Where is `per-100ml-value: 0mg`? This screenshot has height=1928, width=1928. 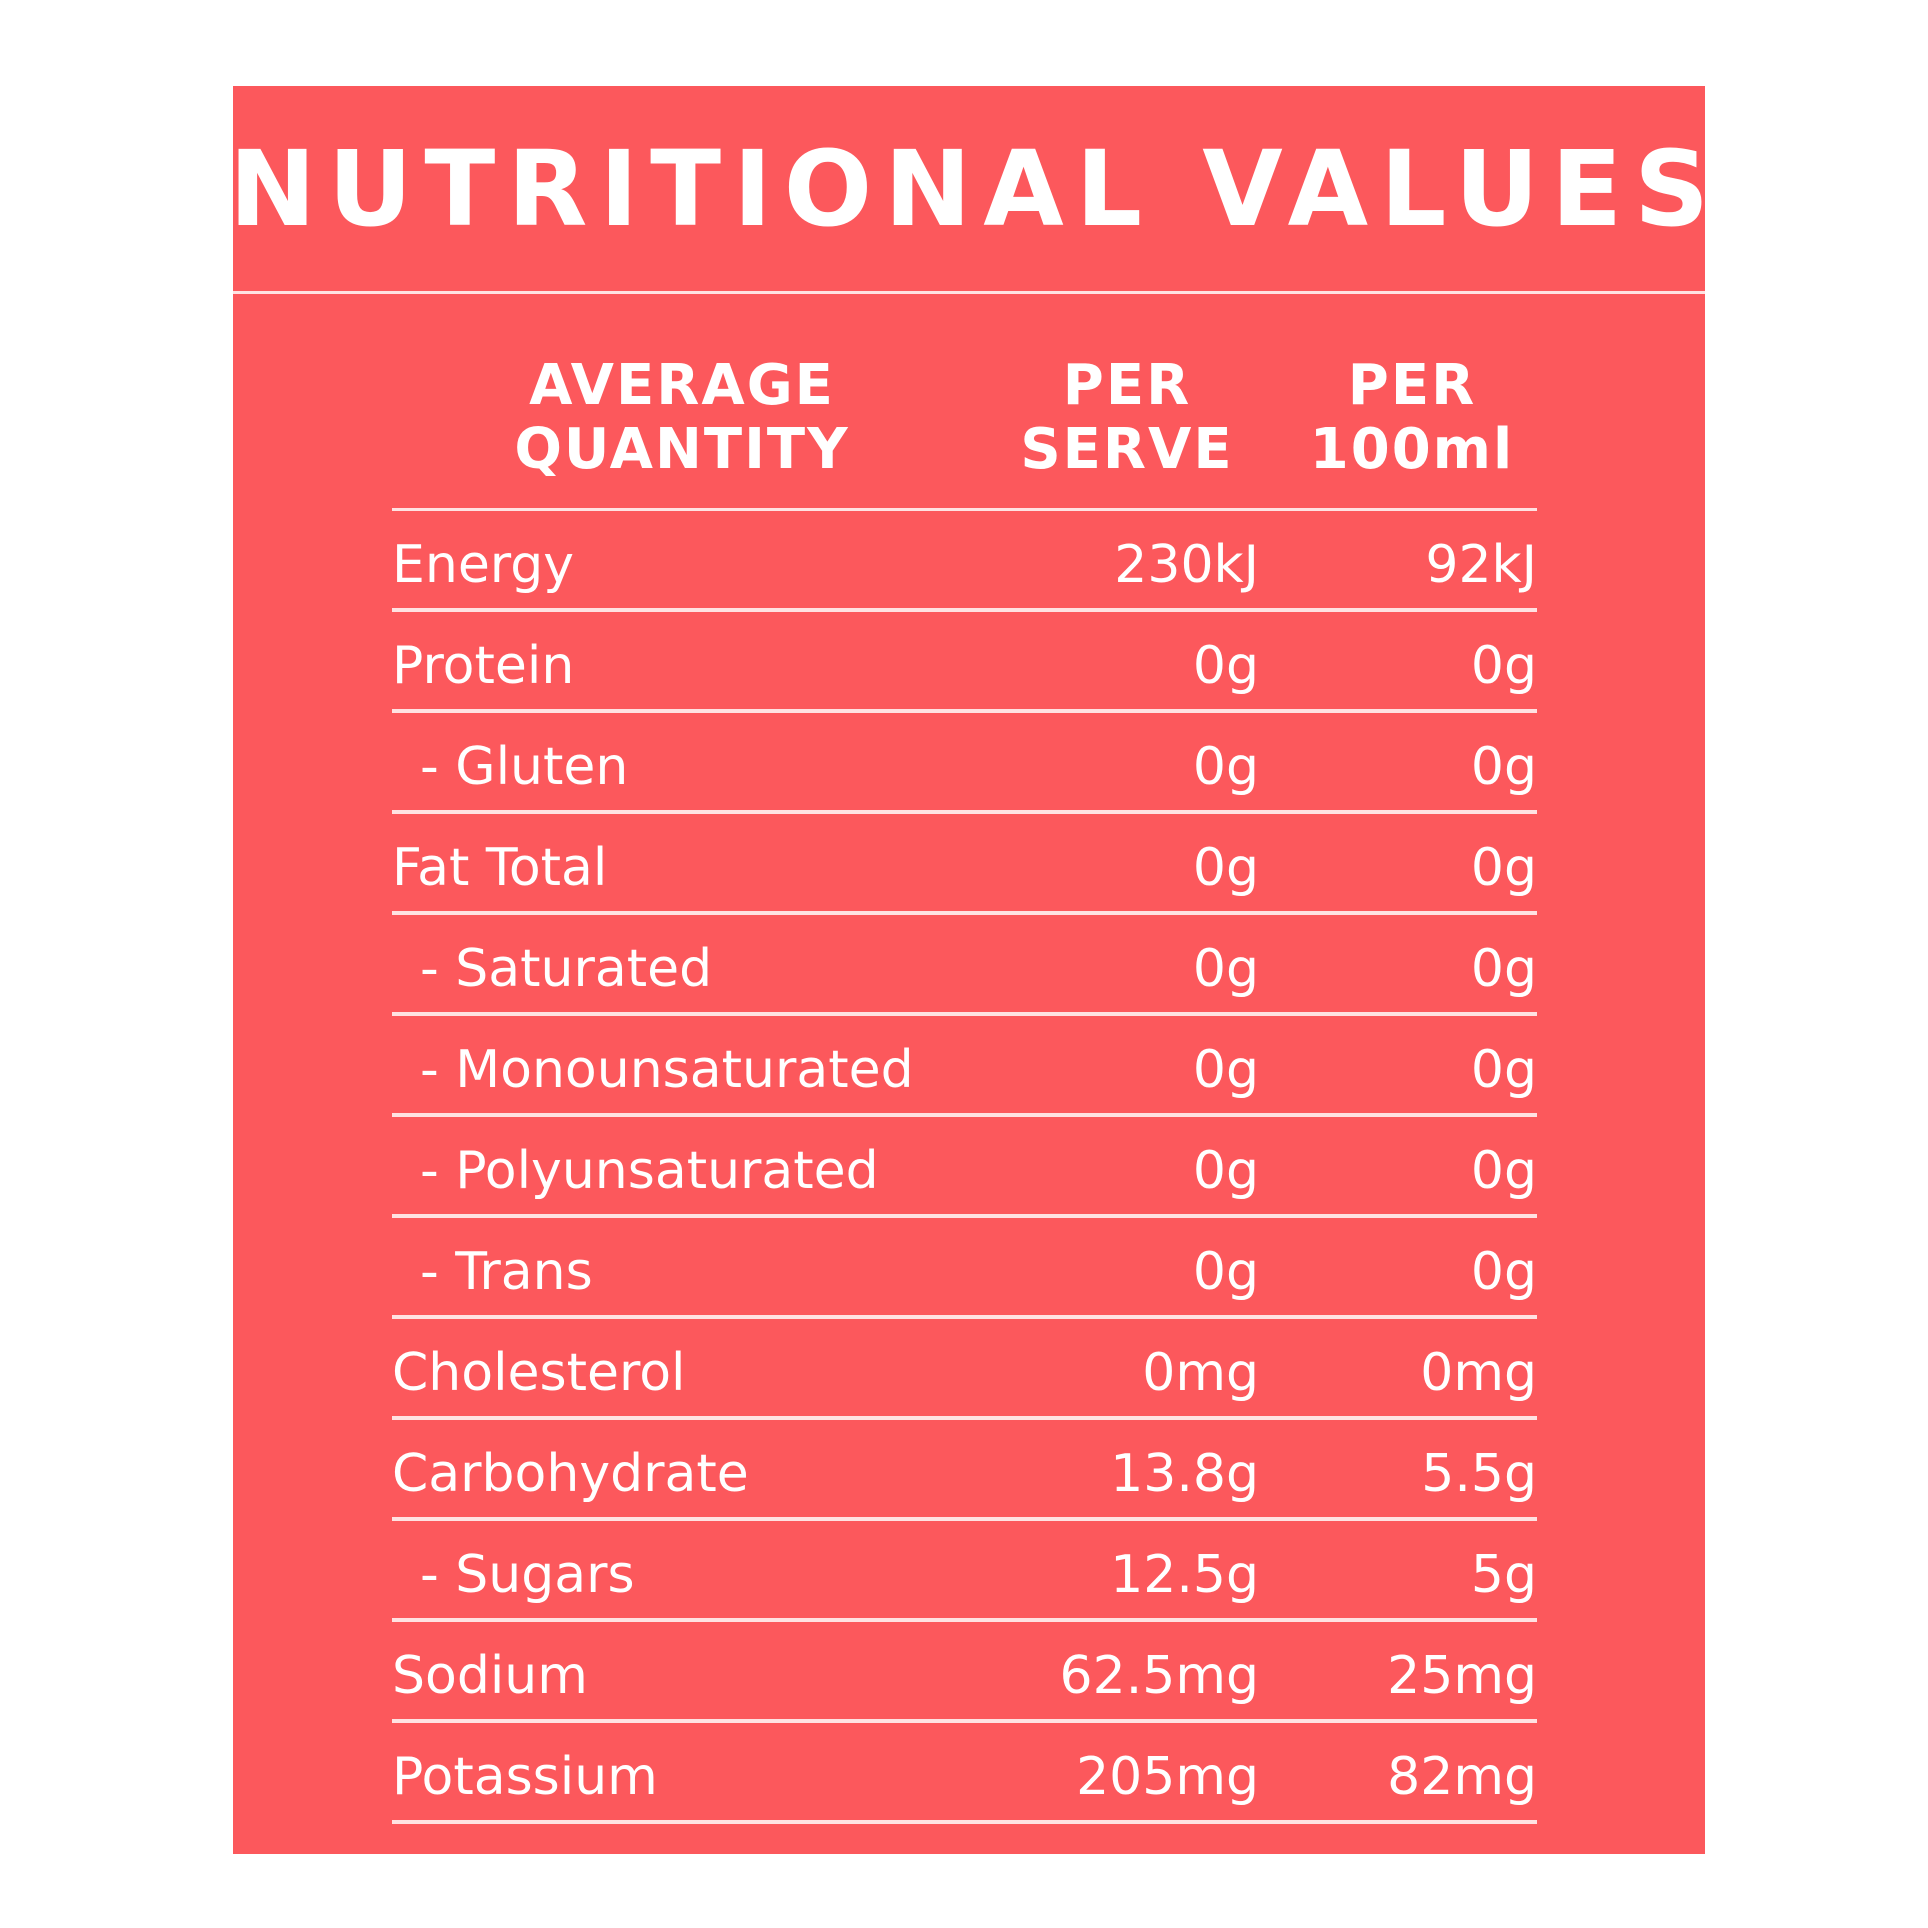 per-100ml-value: 0mg is located at coordinates (1478, 1373).